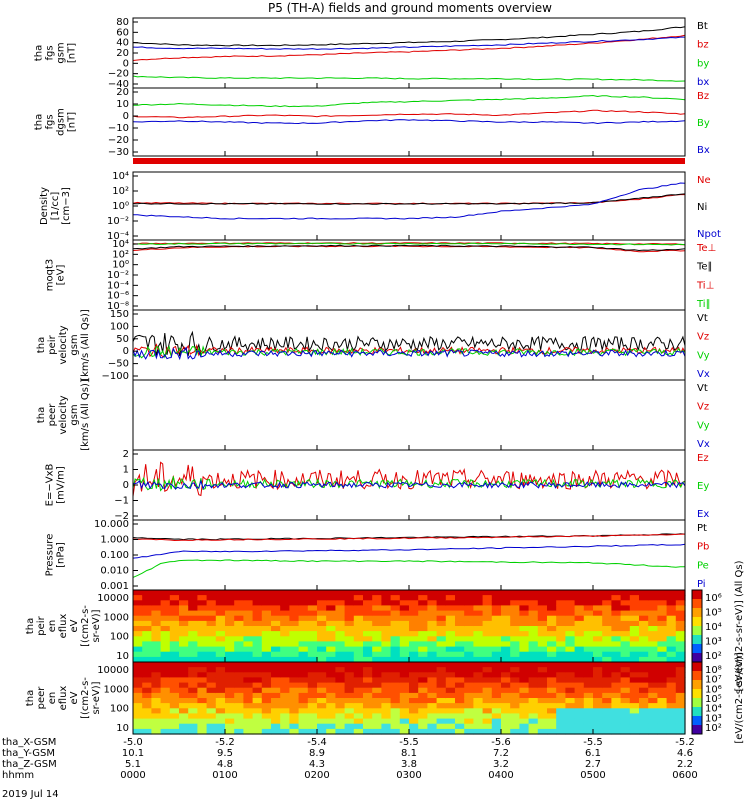 This screenshot has width=750, height=800. What do you see at coordinates (701, 584) in the screenshot?
I see `legend-entry: Pi` at bounding box center [701, 584].